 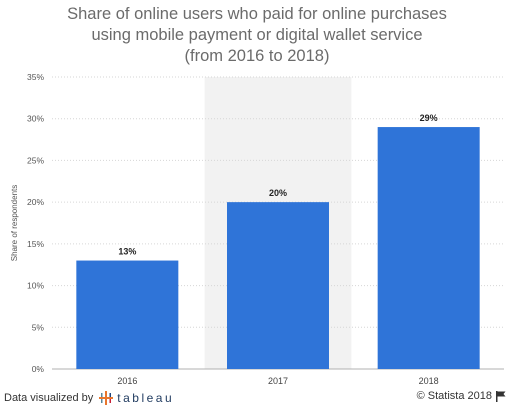 What do you see at coordinates (454, 396) in the screenshot?
I see `copyright-text: © Statista 2018` at bounding box center [454, 396].